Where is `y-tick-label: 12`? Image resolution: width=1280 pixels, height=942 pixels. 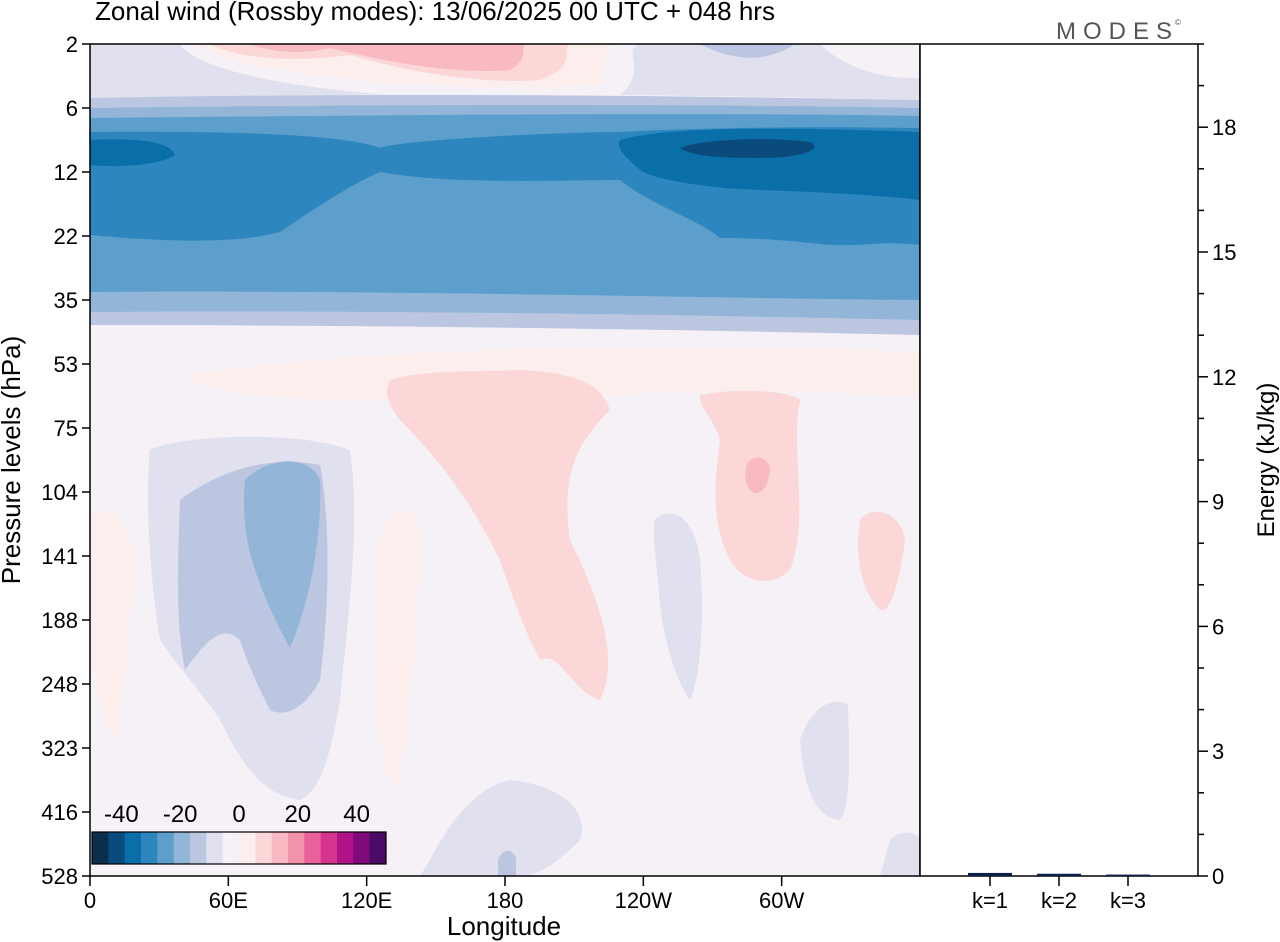
y-tick-label: 12 is located at coordinates (66, 172).